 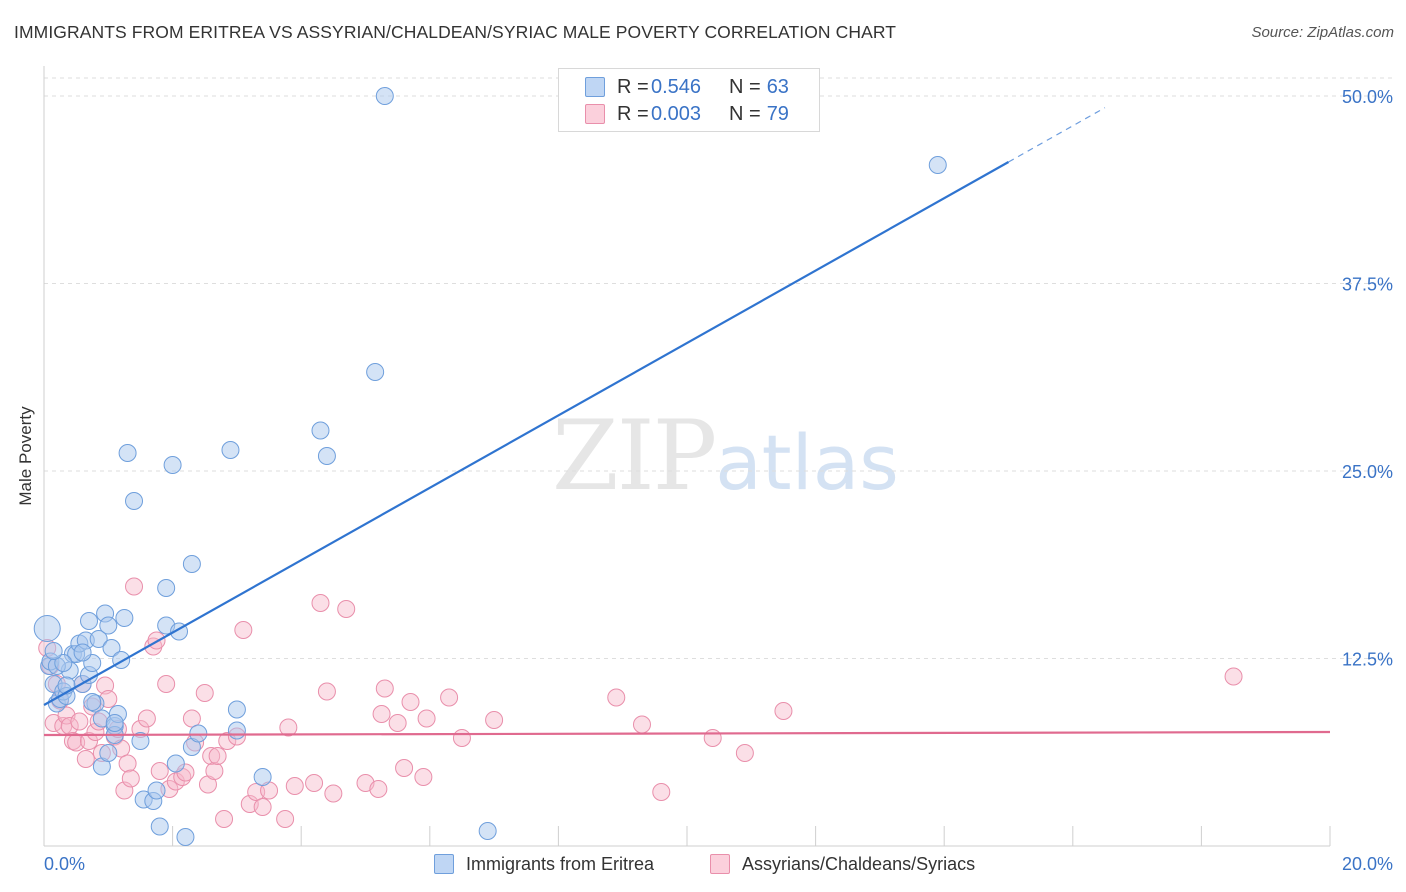 What do you see at coordinates (1322, 32) in the screenshot?
I see `source-label: Source: ZipAtlas.com` at bounding box center [1322, 32].